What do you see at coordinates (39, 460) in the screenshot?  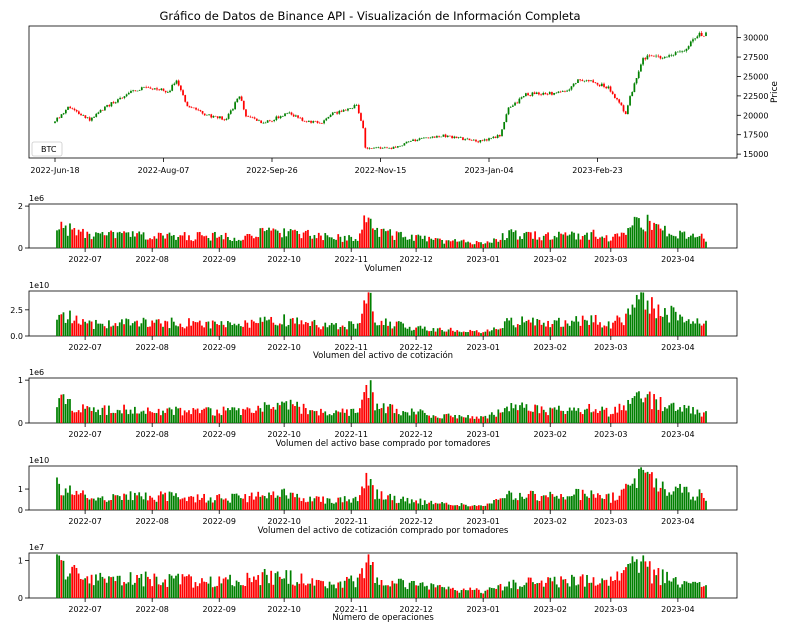 I see `taker-quote-volume-multiplier: 1e10` at bounding box center [39, 460].